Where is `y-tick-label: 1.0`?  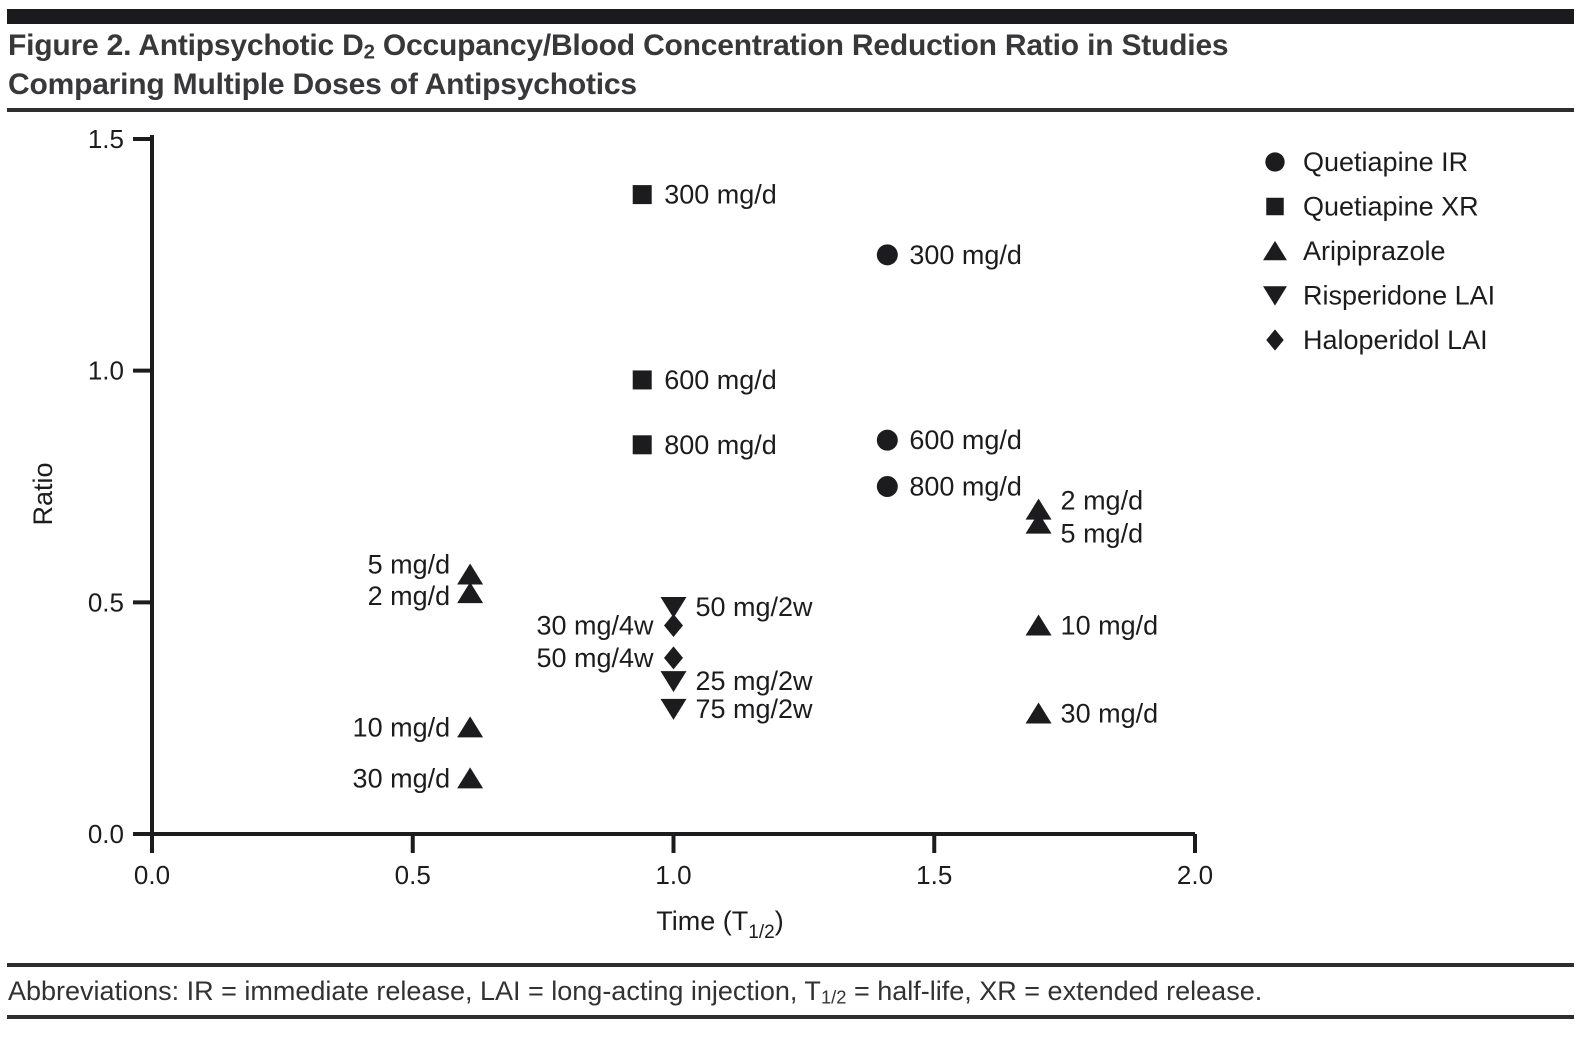 y-tick-label: 1.0 is located at coordinates (106, 371).